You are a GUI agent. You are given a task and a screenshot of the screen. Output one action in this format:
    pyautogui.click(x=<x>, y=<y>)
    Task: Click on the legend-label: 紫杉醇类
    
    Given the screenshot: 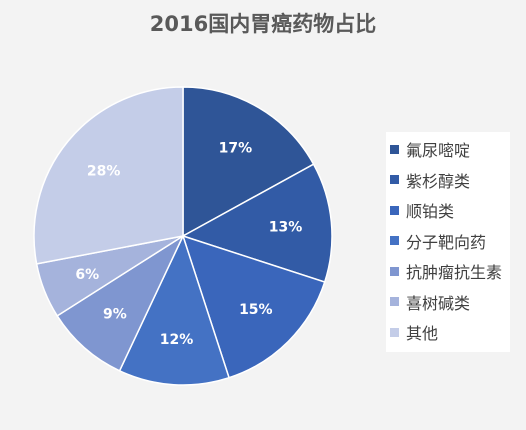 What is the action you would take?
    pyautogui.click(x=438, y=181)
    